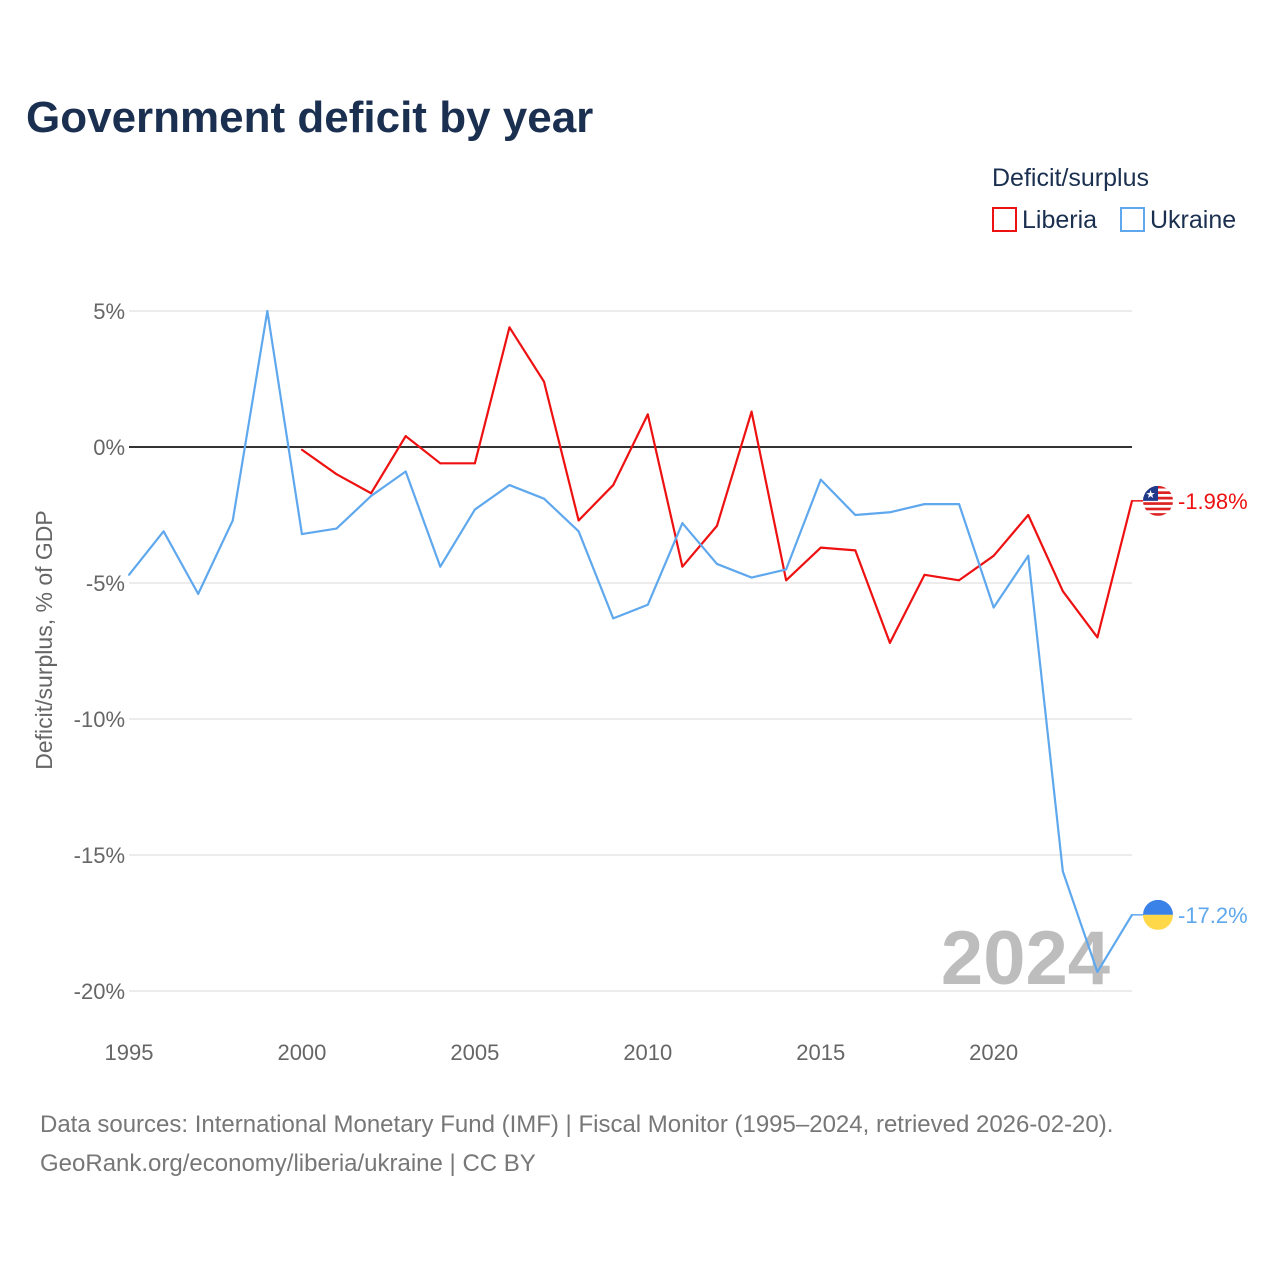 The width and height of the screenshot is (1280, 1280). Describe the element at coordinates (1070, 178) in the screenshot. I see `legend-title: Deficit/surplus` at that location.